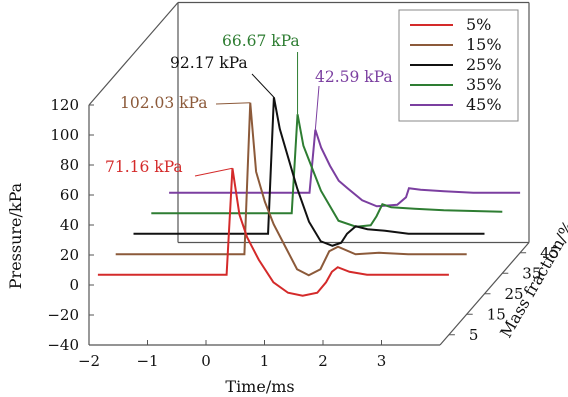 The height and width of the screenshot is (397, 568). What do you see at coordinates (164, 103) in the screenshot?
I see `peak-label: 102.03 kPa` at bounding box center [164, 103].